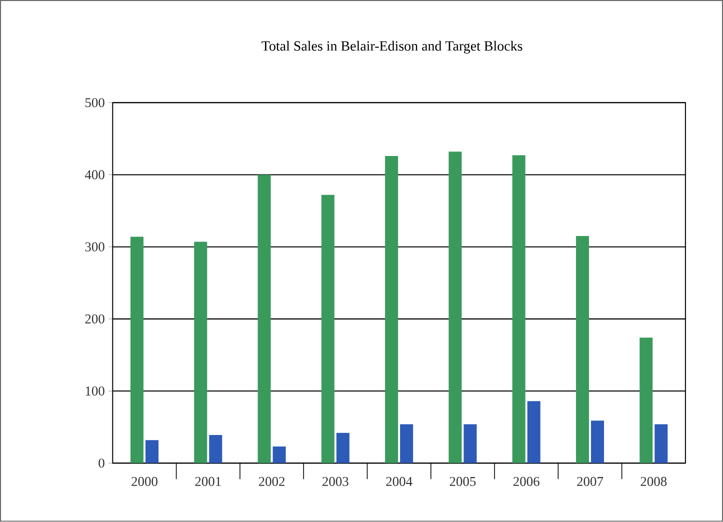 The height and width of the screenshot is (522, 723). I want to click on chart-title: Total Sales in Belair-Edison and Target Blocks, so click(392, 47).